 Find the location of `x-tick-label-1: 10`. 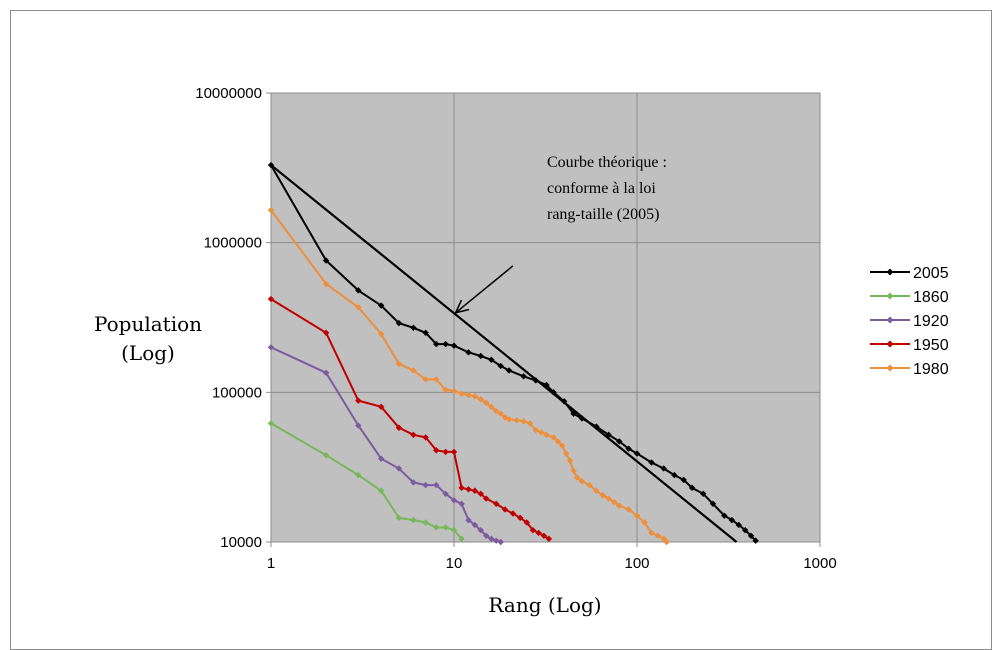

x-tick-label-1: 10 is located at coordinates (454, 563).